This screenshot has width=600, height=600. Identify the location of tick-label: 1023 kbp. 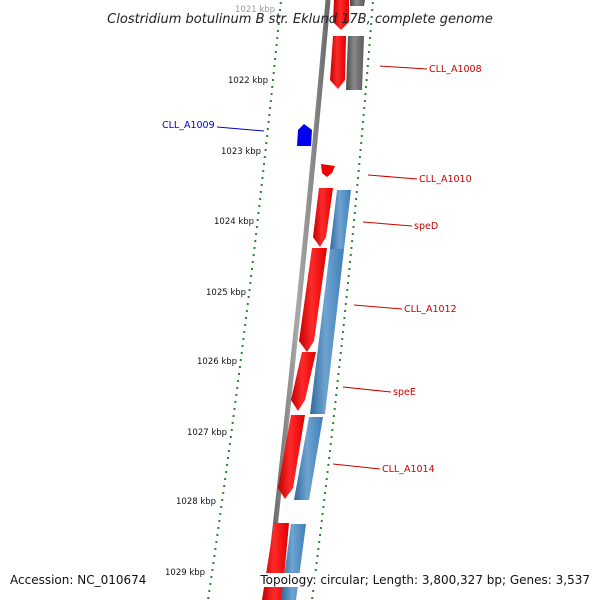
(241, 152).